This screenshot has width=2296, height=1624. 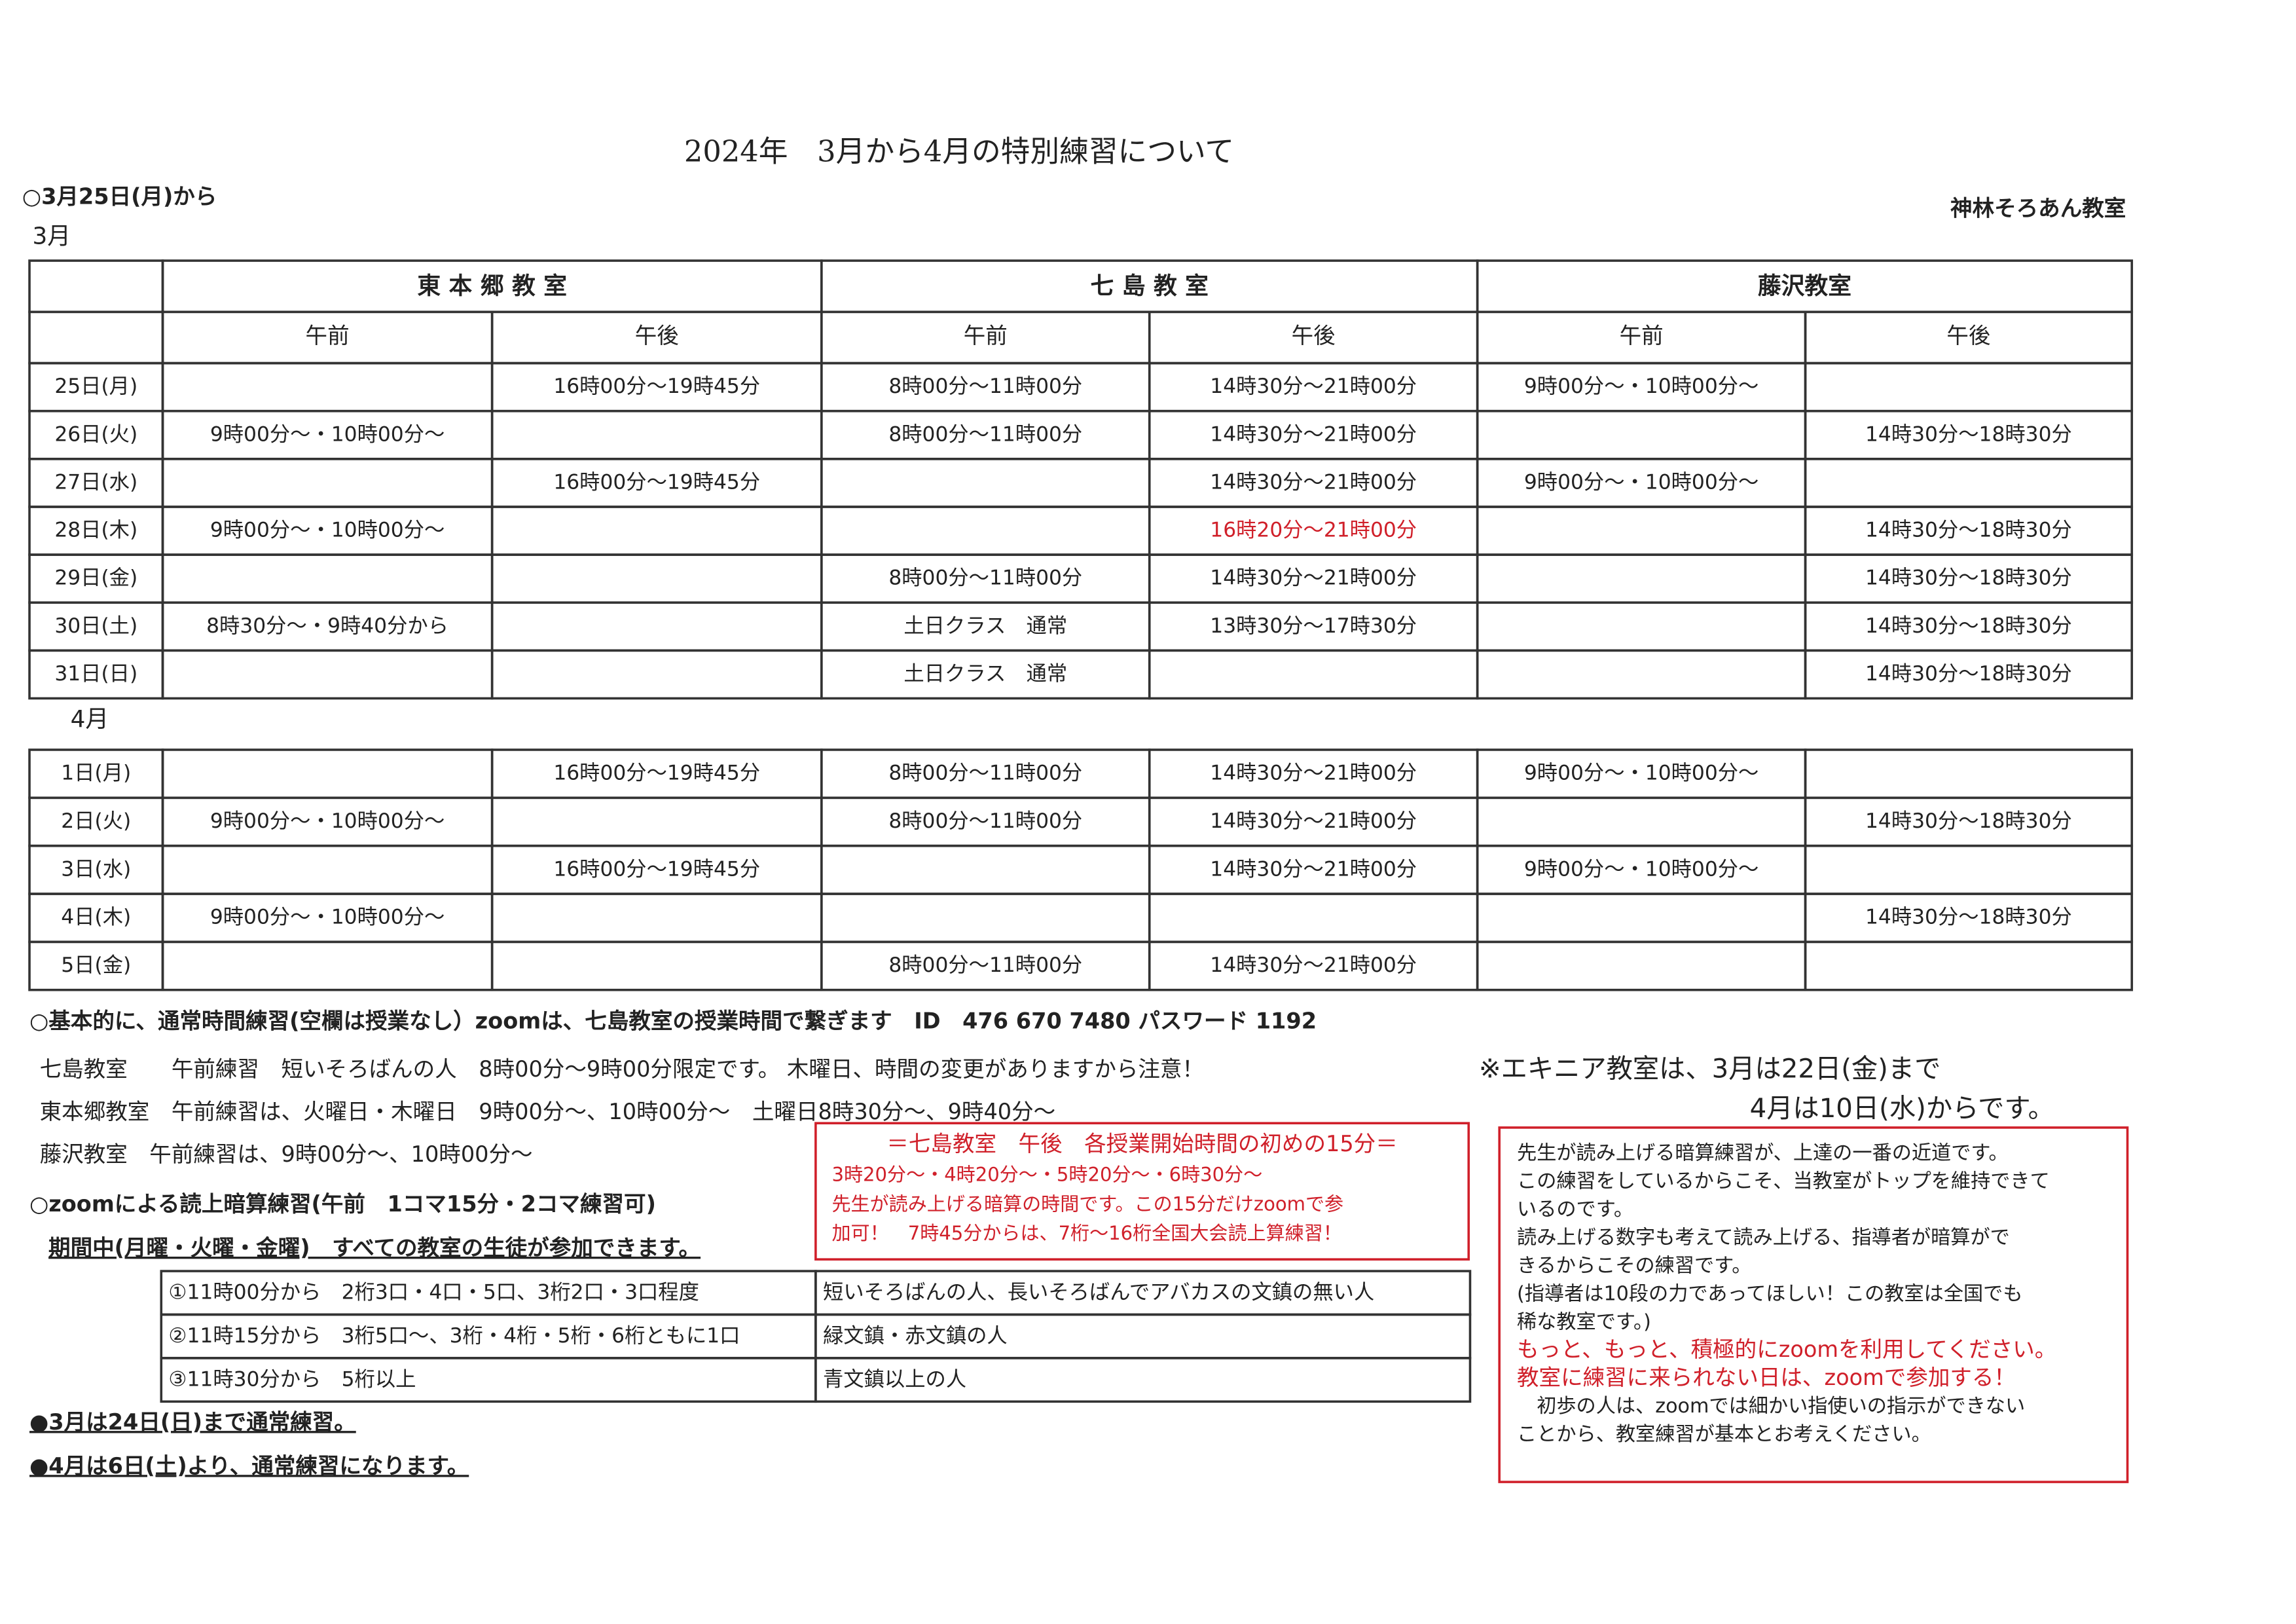 I want to click on day-label: 25日(月), so click(x=95, y=386).